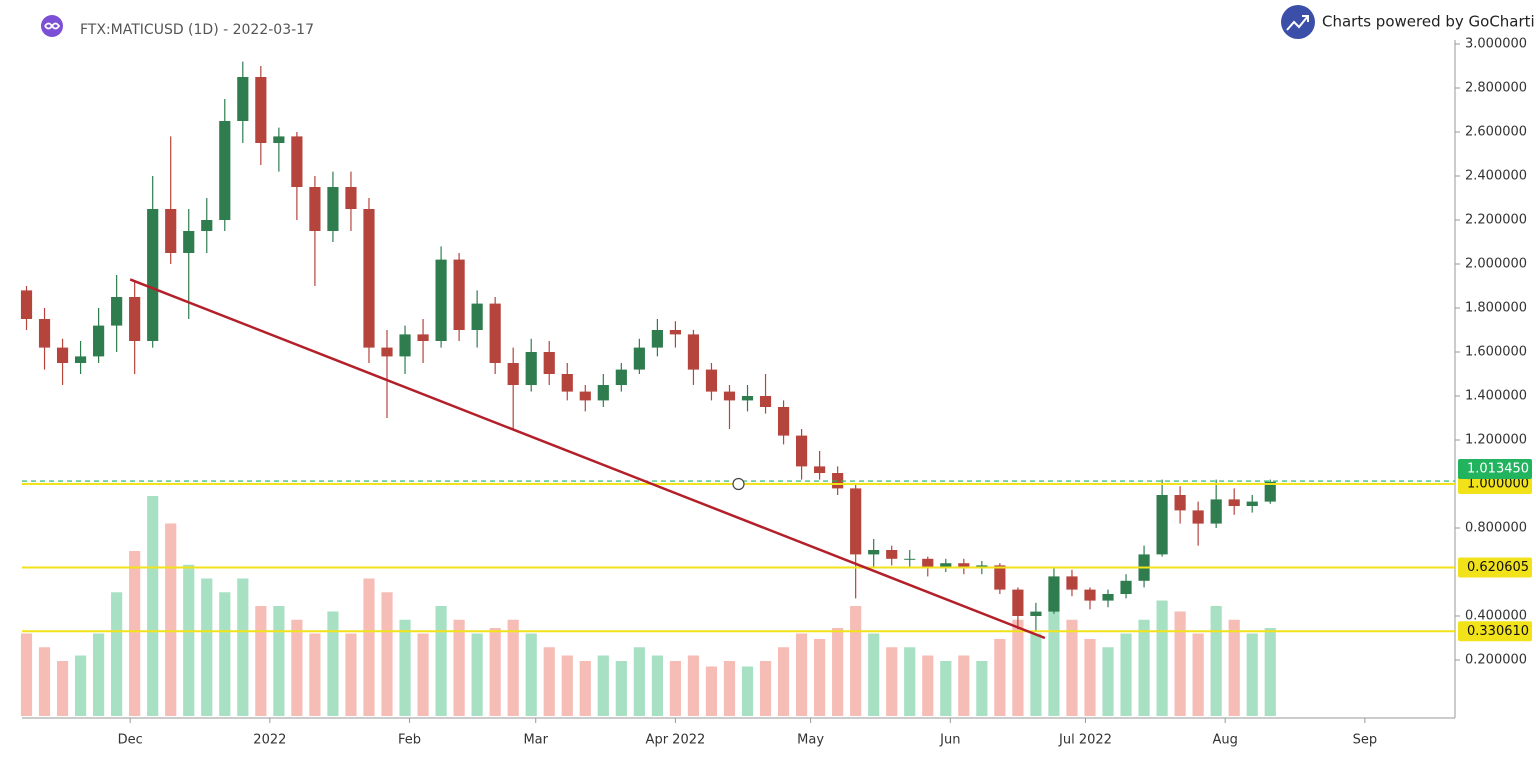 This screenshot has height=770, width=1536. Describe the element at coordinates (1496, 440) in the screenshot. I see `y-tick-label: 1.200000` at that location.